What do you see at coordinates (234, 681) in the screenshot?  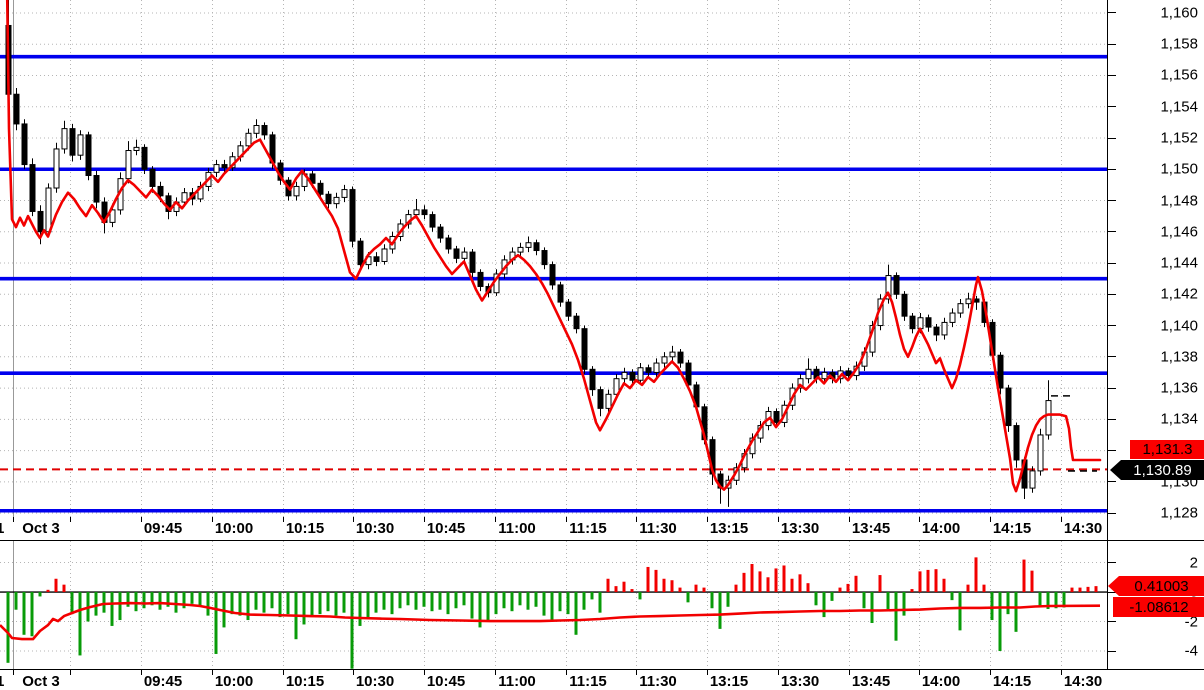 I see `time-label: 10:00` at bounding box center [234, 681].